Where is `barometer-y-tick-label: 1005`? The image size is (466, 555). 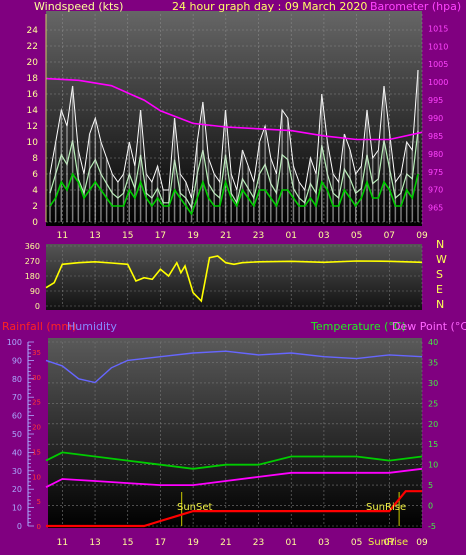
barometer-y-tick-label: 1005 is located at coordinates (438, 64).